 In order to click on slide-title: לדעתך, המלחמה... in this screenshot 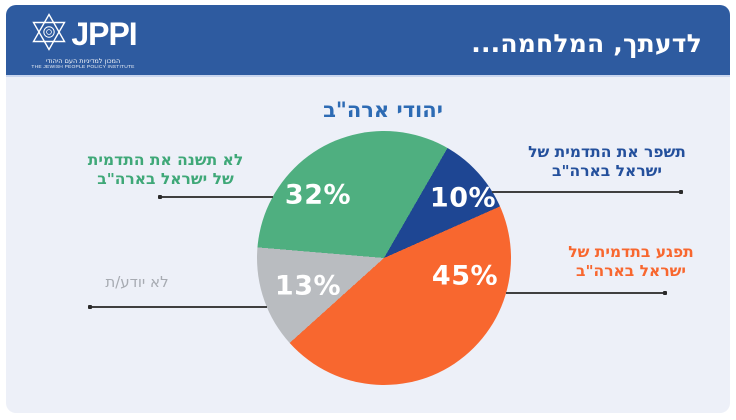, I will do `click(586, 43)`.